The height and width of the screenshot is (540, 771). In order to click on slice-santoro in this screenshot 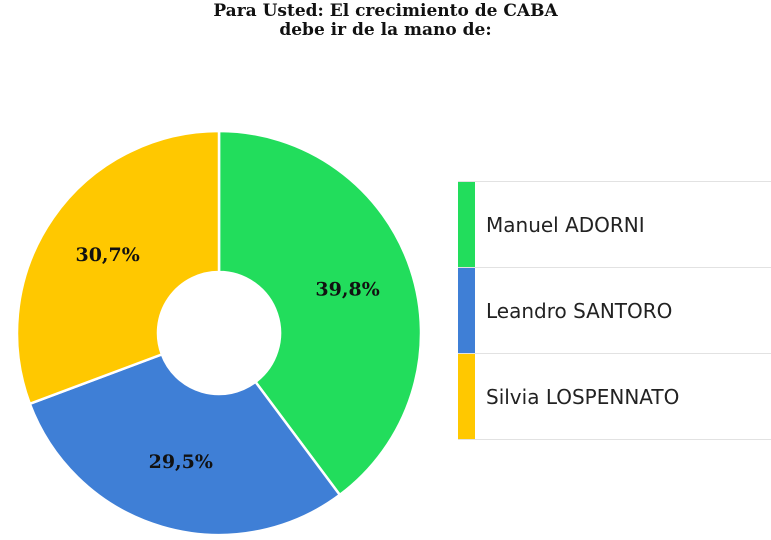, I will do `click(185, 444)`.